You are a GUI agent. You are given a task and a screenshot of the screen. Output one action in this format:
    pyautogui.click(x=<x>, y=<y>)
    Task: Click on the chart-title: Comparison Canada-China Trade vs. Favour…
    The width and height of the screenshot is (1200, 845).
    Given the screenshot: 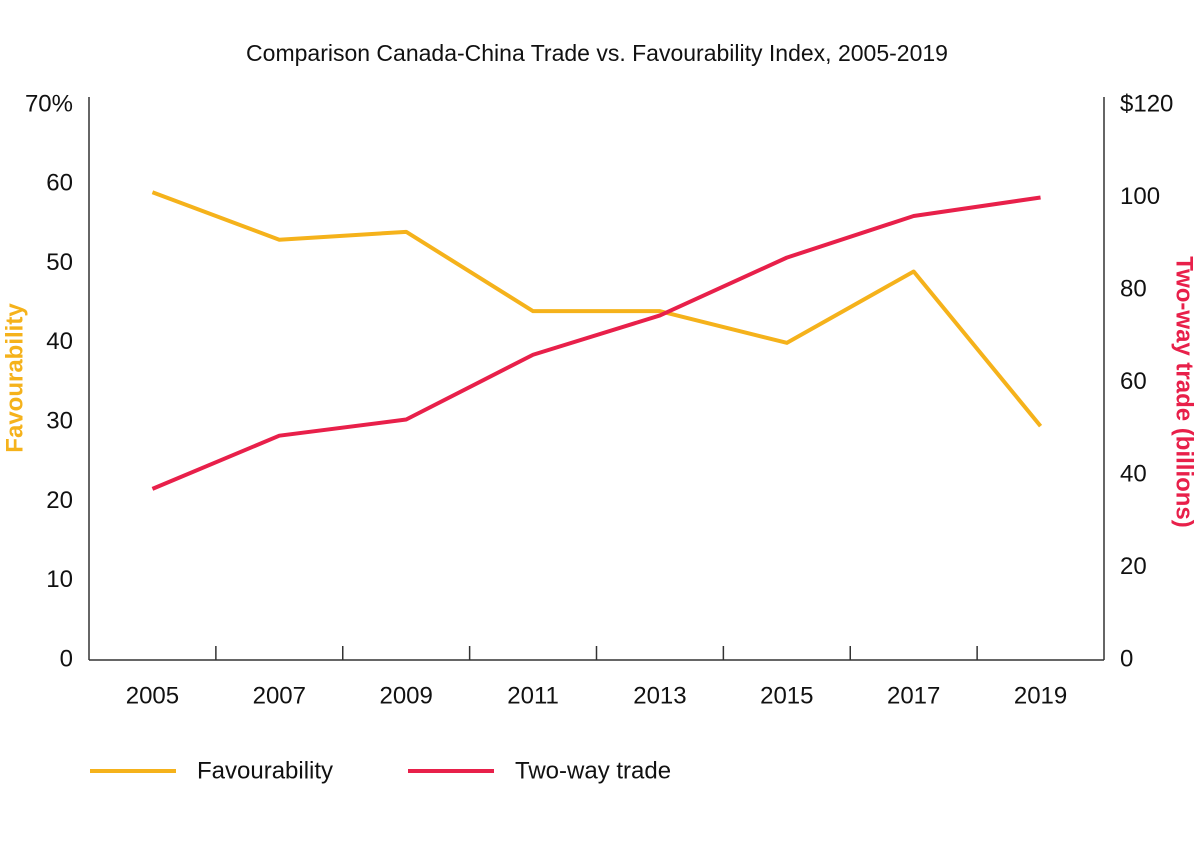 What is the action you would take?
    pyautogui.click(x=597, y=53)
    